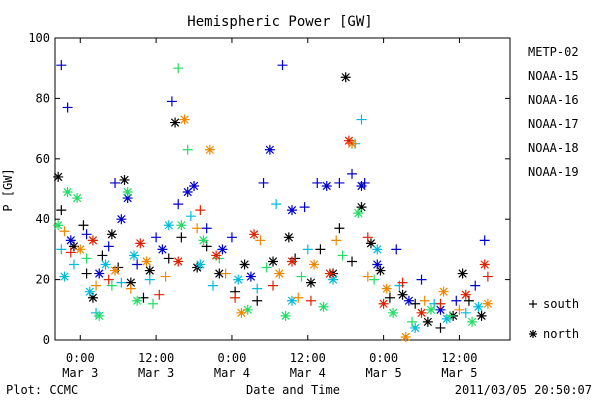 The width and height of the screenshot is (600, 400). Describe the element at coordinates (80, 373) in the screenshot. I see `x-tick-date: Mar 3` at that location.